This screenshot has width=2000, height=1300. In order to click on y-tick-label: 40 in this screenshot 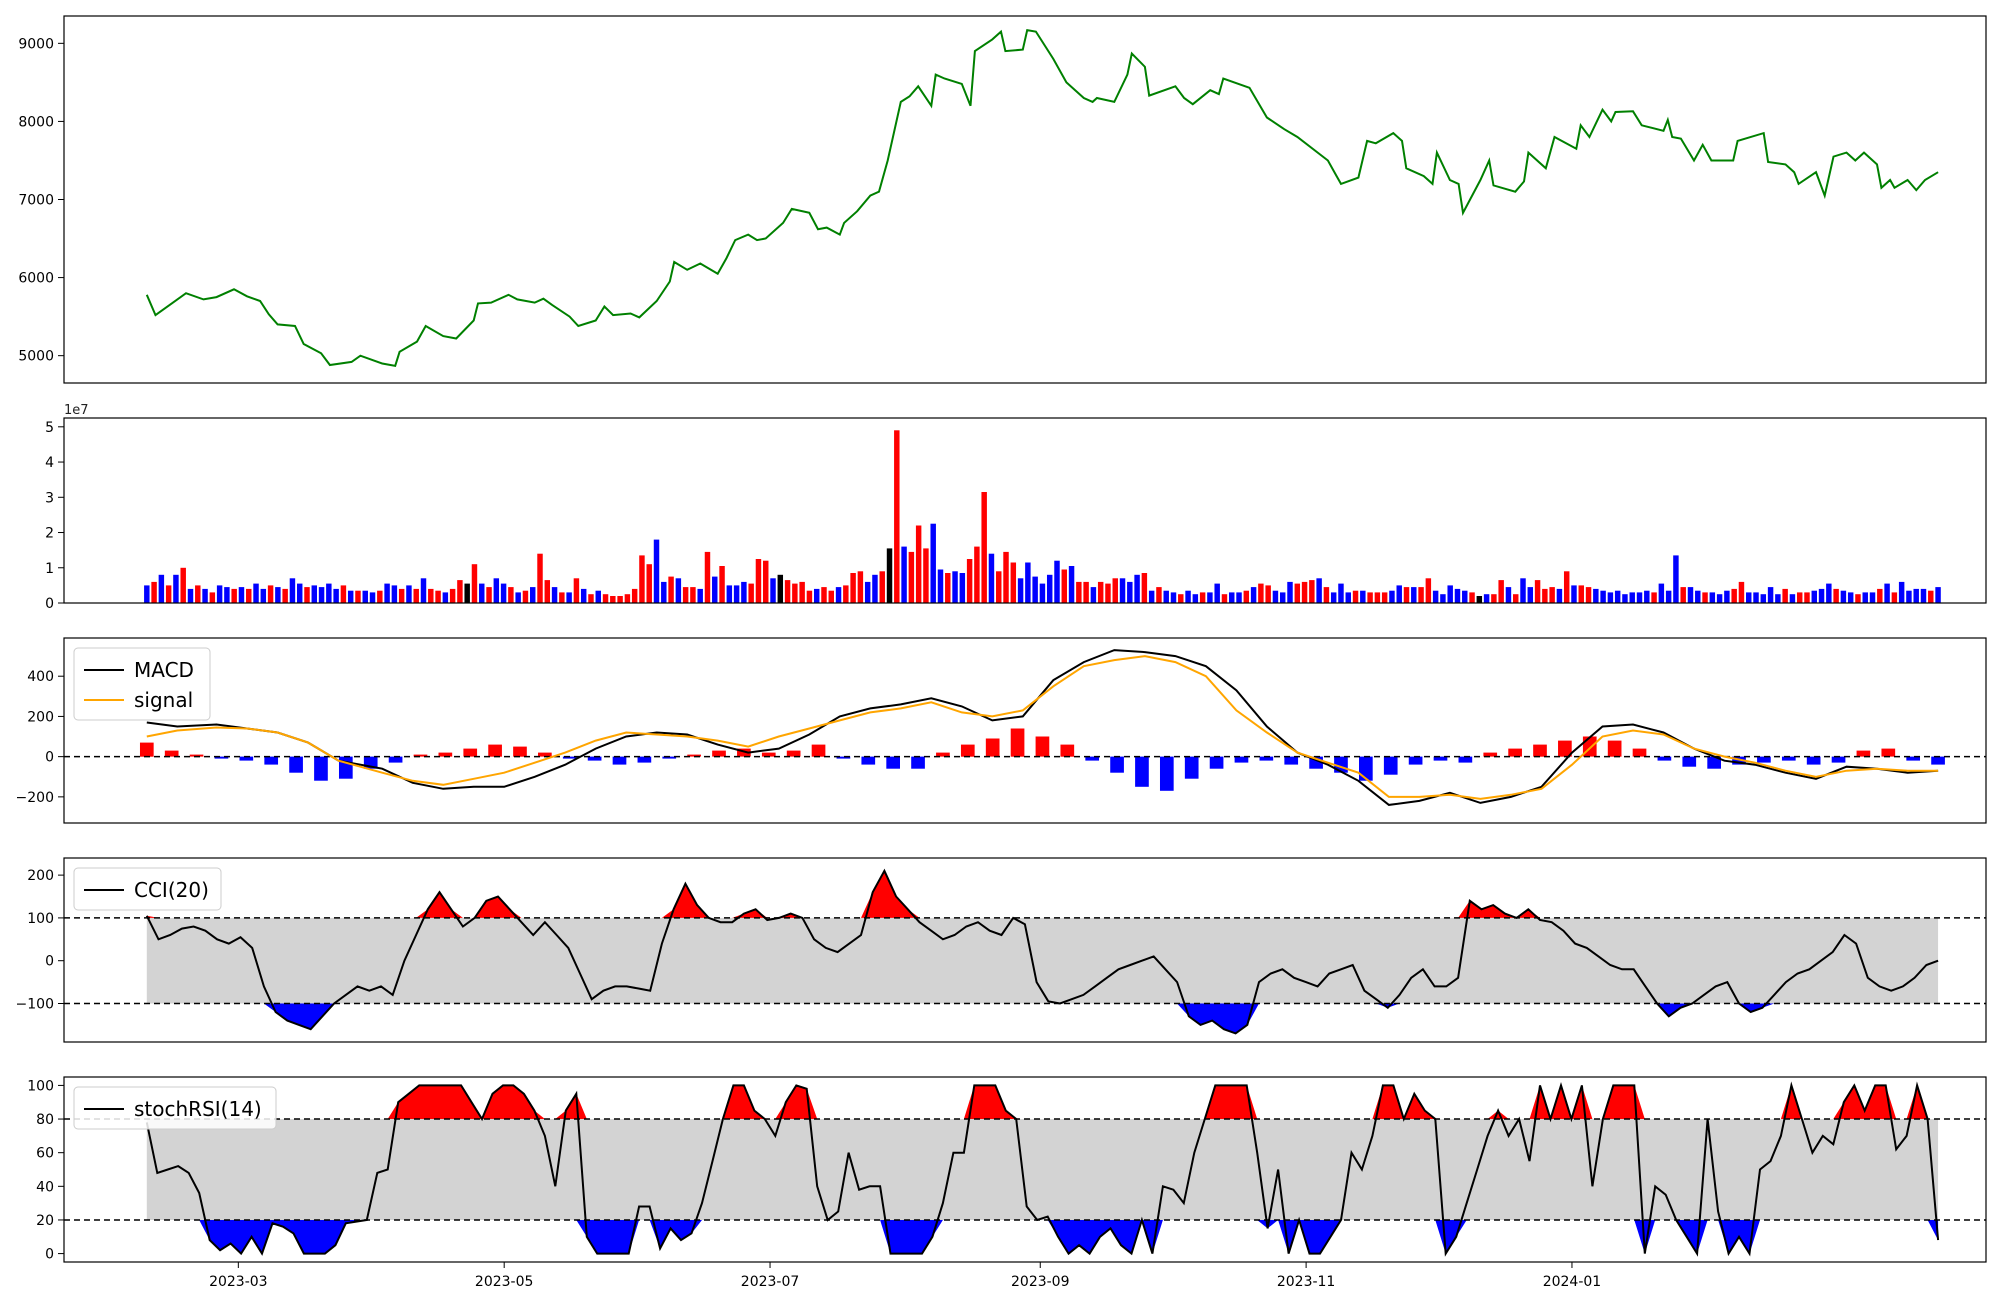, I will do `click(45, 1187)`.